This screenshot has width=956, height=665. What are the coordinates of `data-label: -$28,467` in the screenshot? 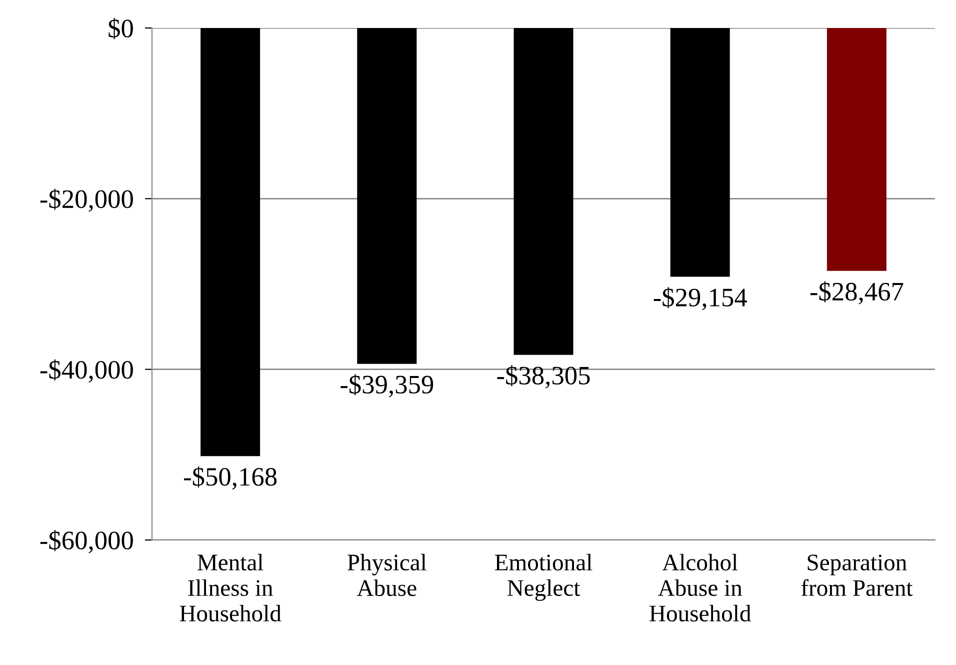 It's located at (857, 292).